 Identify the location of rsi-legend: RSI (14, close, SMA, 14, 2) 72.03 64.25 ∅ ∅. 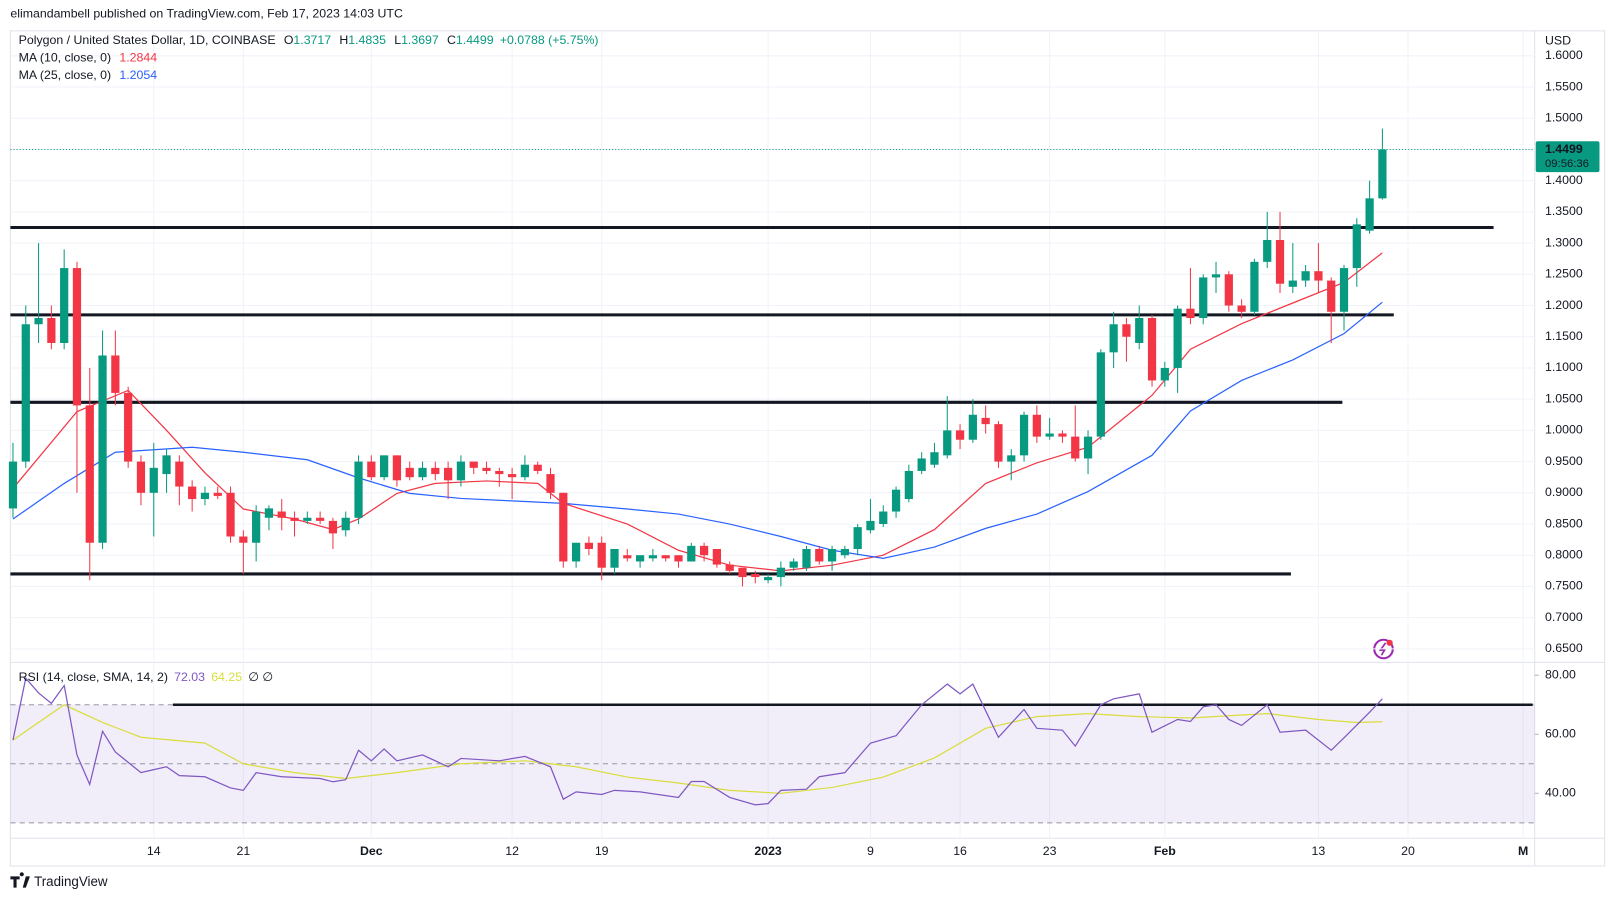
(146, 677).